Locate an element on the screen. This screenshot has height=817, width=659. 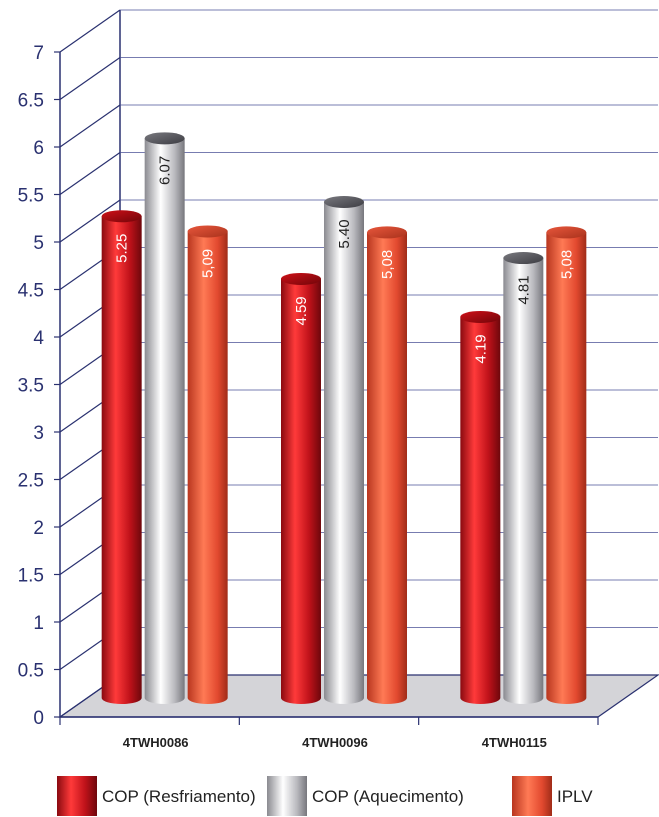
bar: 5.40 is located at coordinates (344, 450).